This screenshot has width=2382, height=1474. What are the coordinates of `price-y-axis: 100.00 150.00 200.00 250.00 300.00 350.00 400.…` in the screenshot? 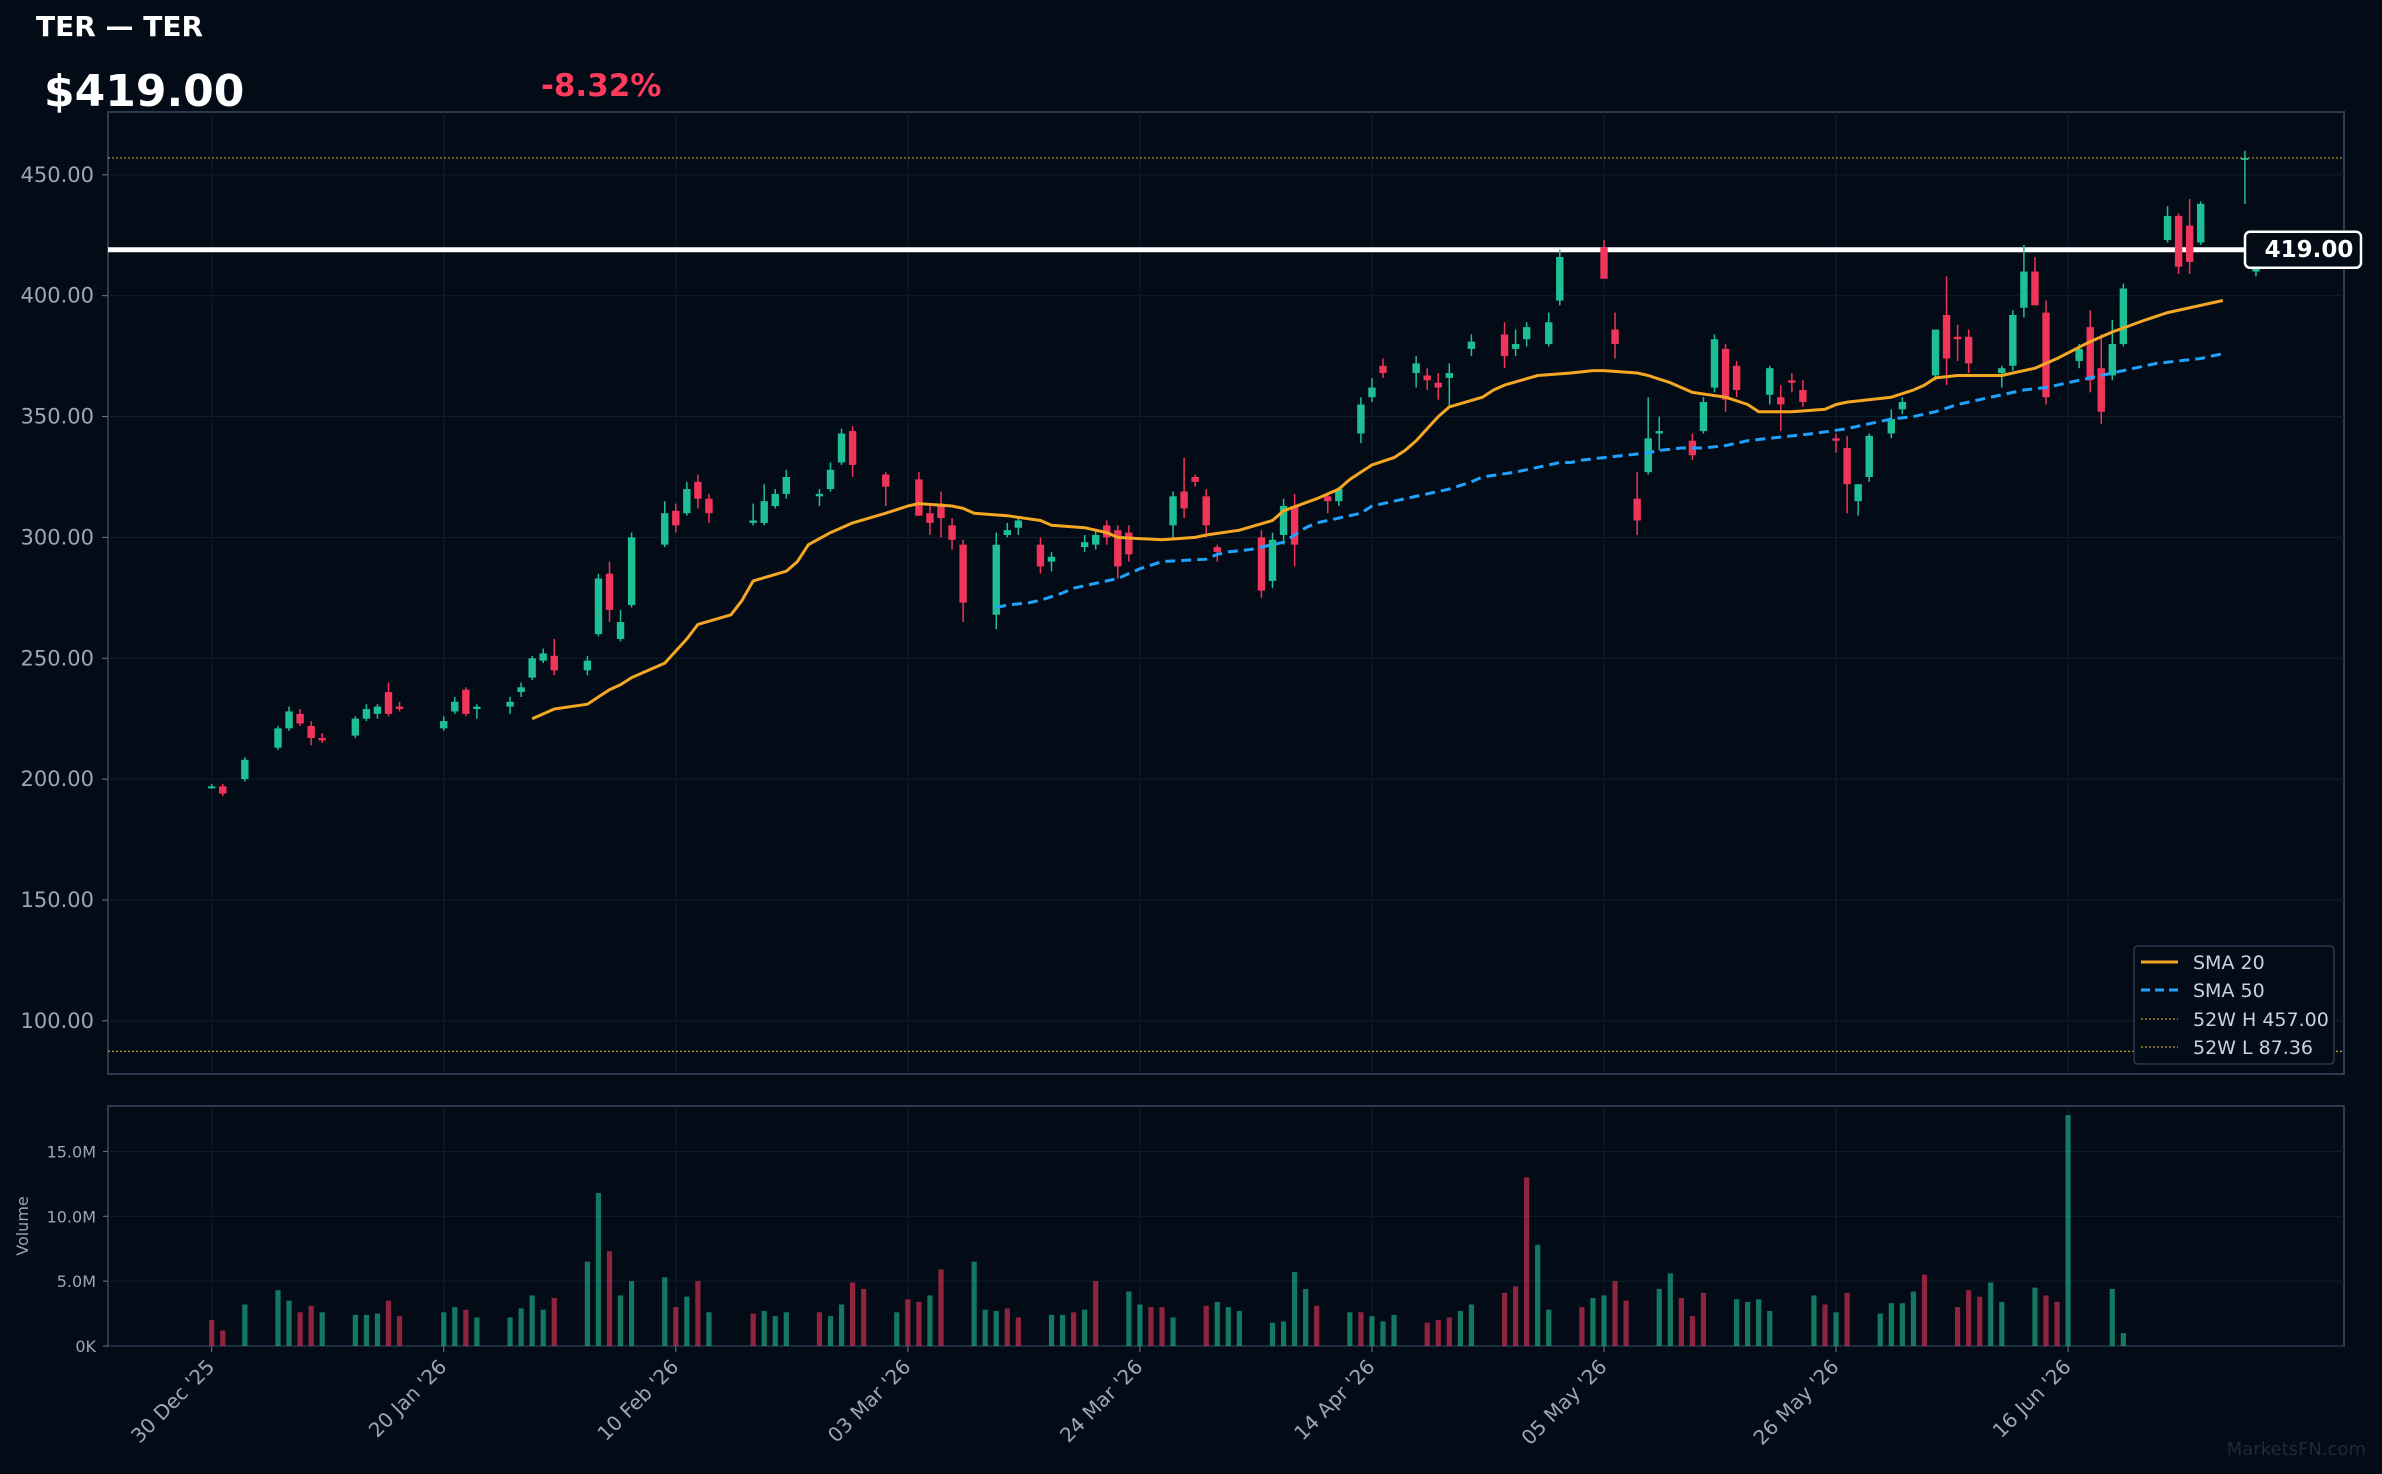 It's located at (64, 598).